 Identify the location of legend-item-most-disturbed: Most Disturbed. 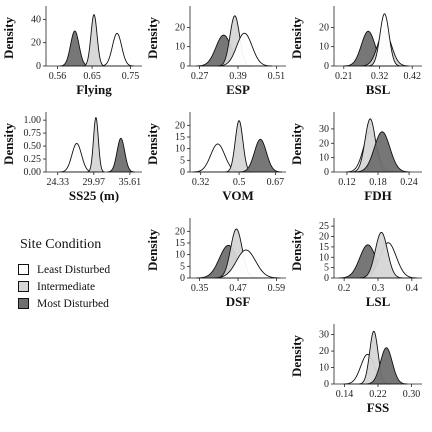
(83, 303).